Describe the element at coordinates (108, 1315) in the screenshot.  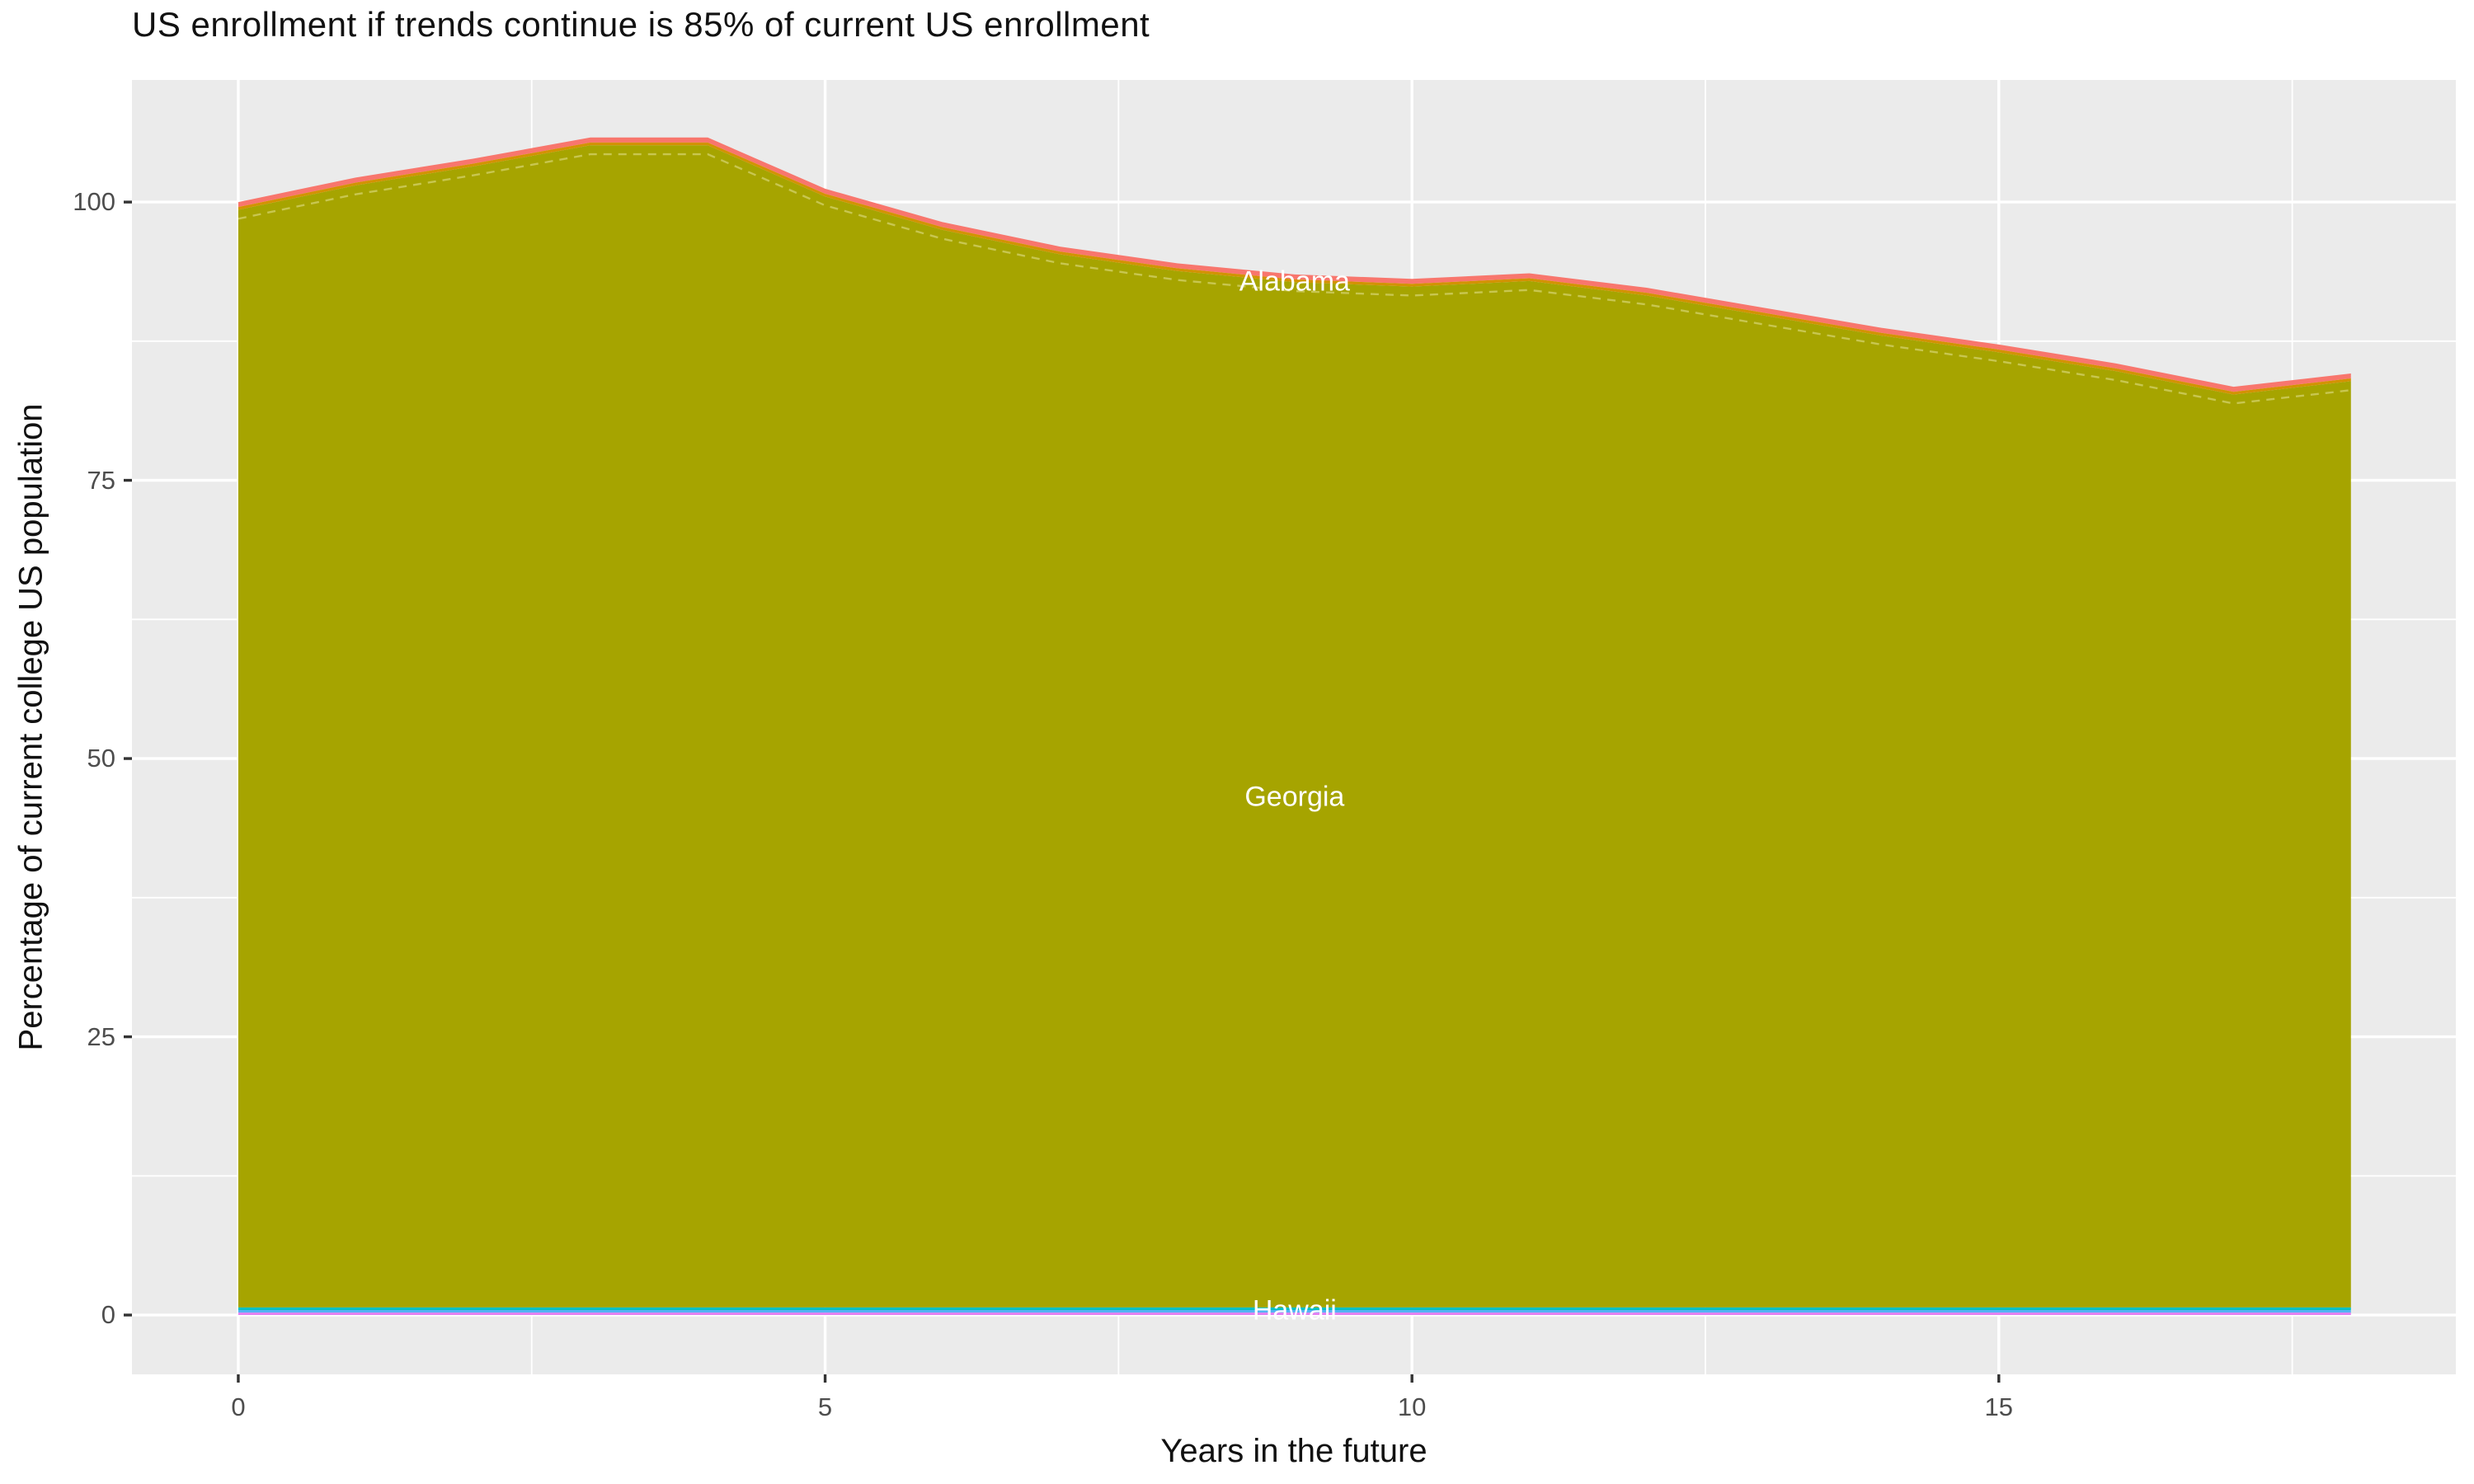
I see `y-tick-label: 0` at that location.